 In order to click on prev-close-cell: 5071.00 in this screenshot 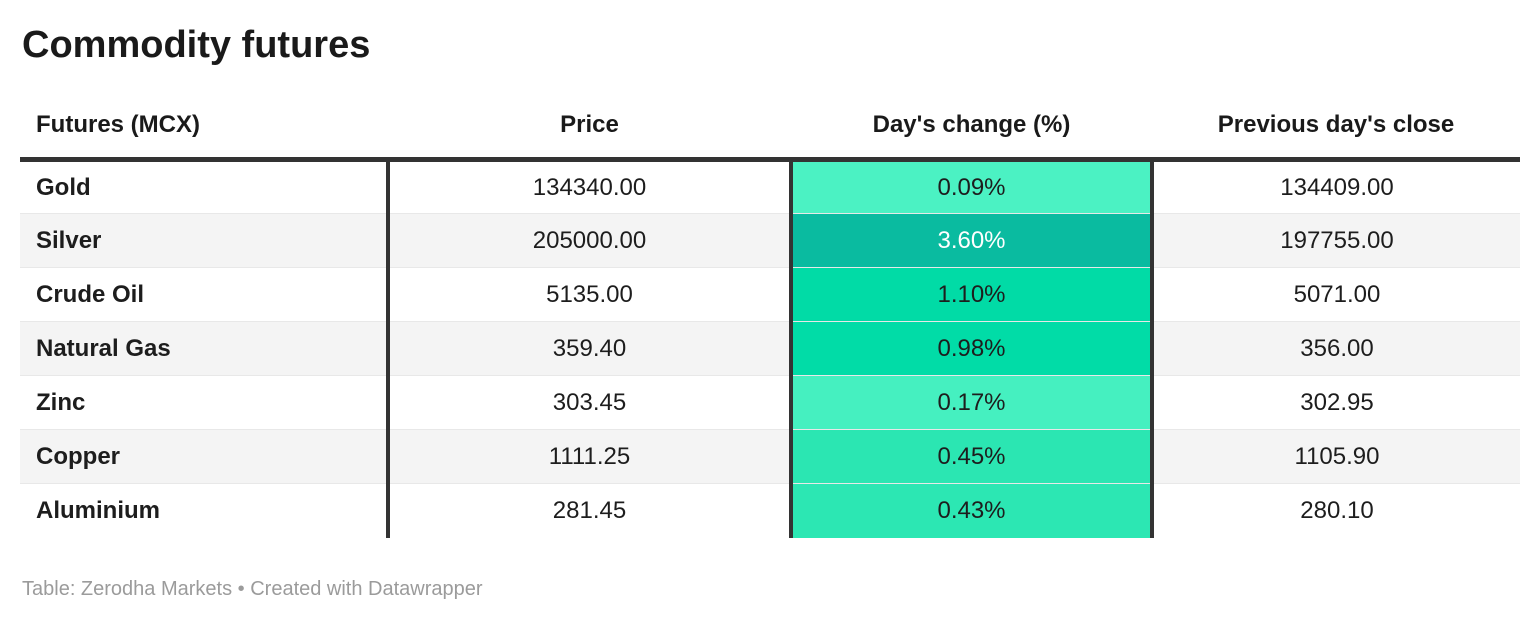, I will do `click(1336, 294)`.